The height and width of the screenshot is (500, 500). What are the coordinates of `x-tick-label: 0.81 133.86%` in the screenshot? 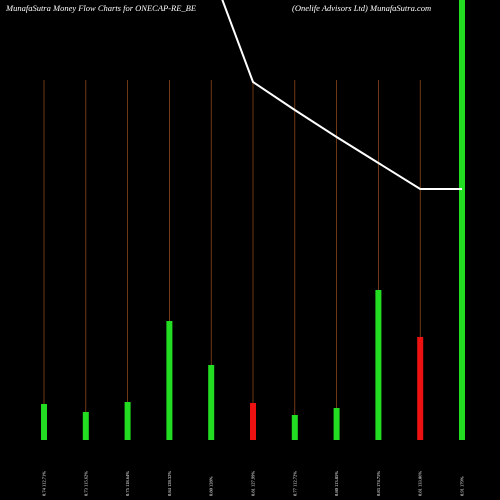 It's located at (420, 483).